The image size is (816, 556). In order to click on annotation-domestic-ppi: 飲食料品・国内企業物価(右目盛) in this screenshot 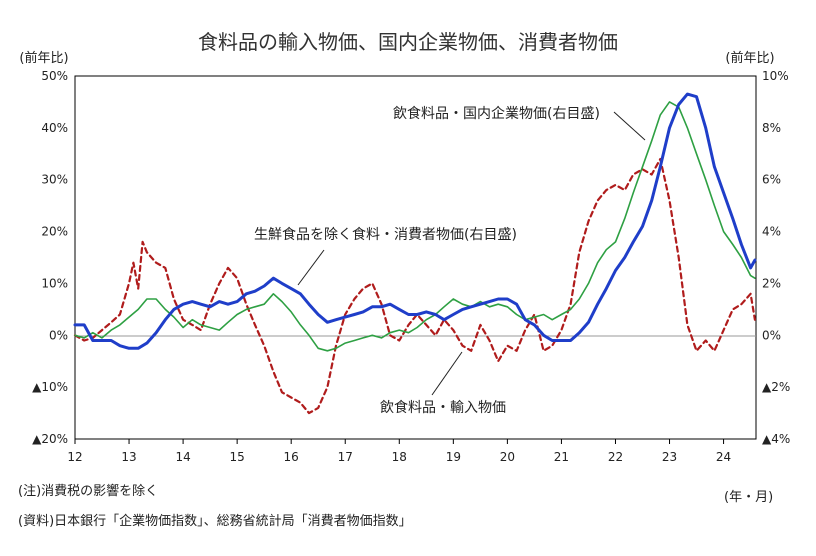, I will do `click(496, 113)`.